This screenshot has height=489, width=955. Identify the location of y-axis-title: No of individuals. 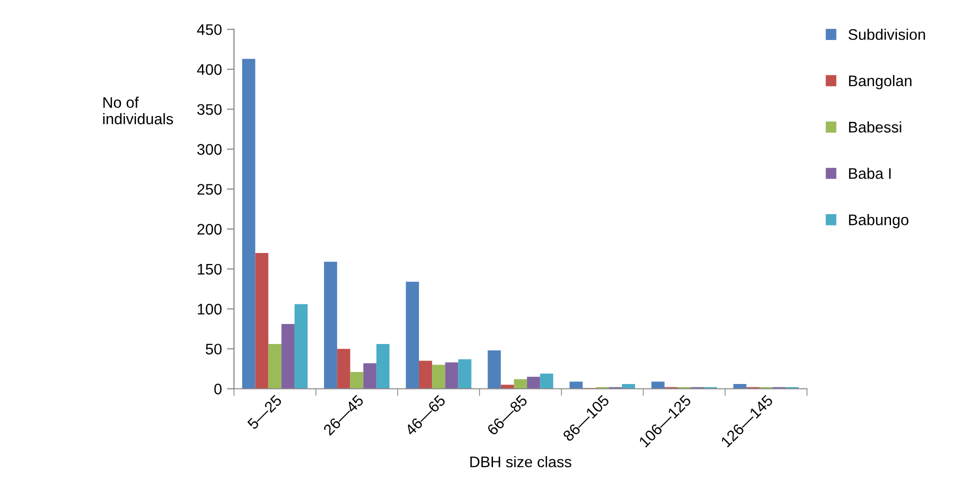
(138, 110).